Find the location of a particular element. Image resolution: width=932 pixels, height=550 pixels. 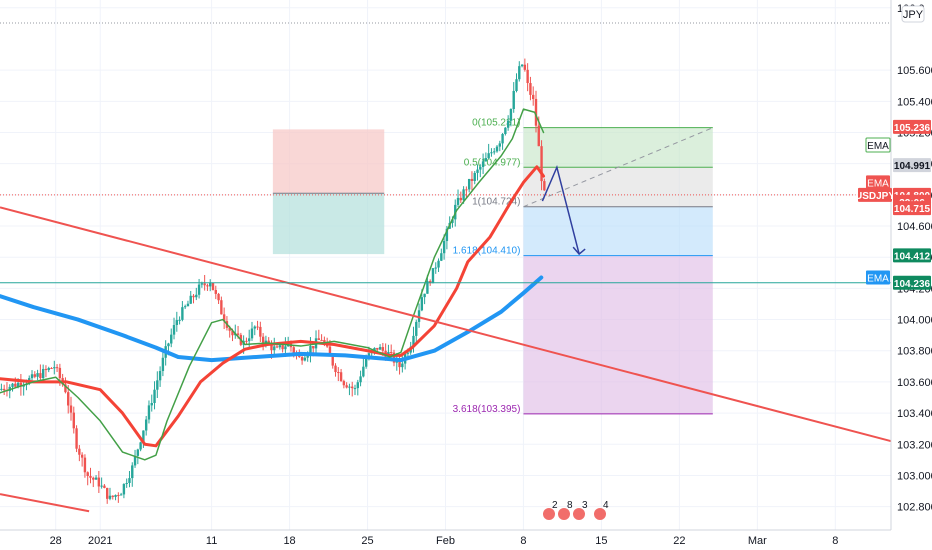

time-tick-label: Feb is located at coordinates (445, 541).